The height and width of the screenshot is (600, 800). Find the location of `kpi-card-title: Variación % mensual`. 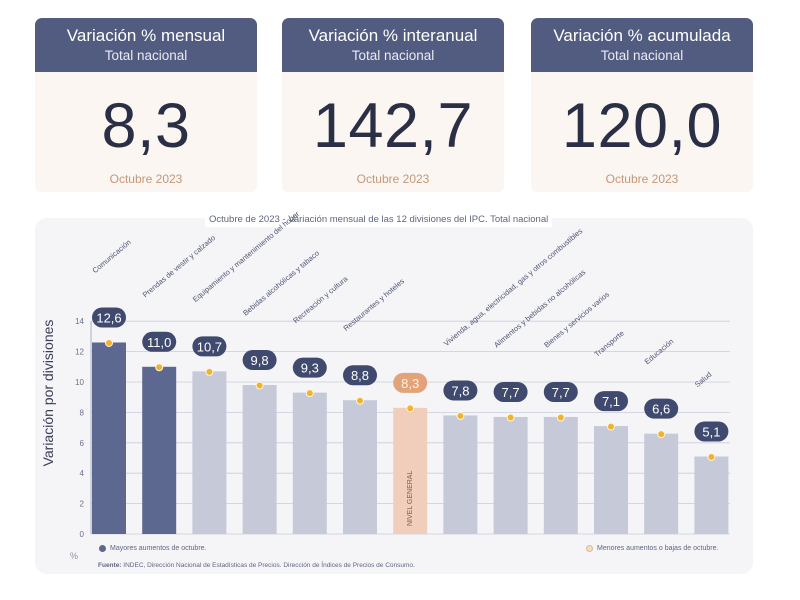

kpi-card-title: Variación % mensual is located at coordinates (146, 35).